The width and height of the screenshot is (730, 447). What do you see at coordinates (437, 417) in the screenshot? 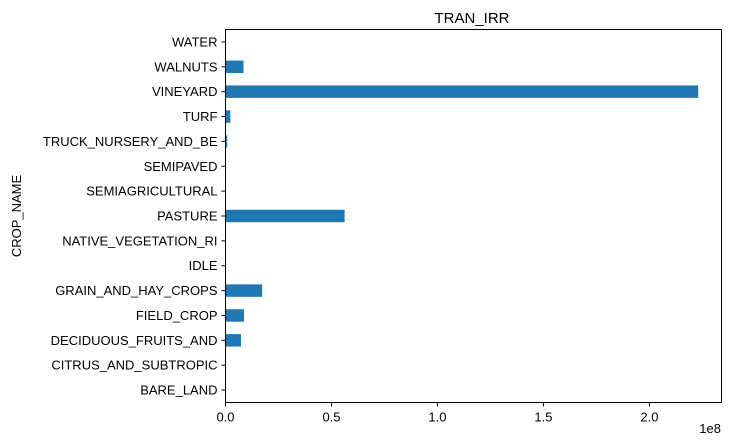
I see `x-tick-label: 1.0` at bounding box center [437, 417].